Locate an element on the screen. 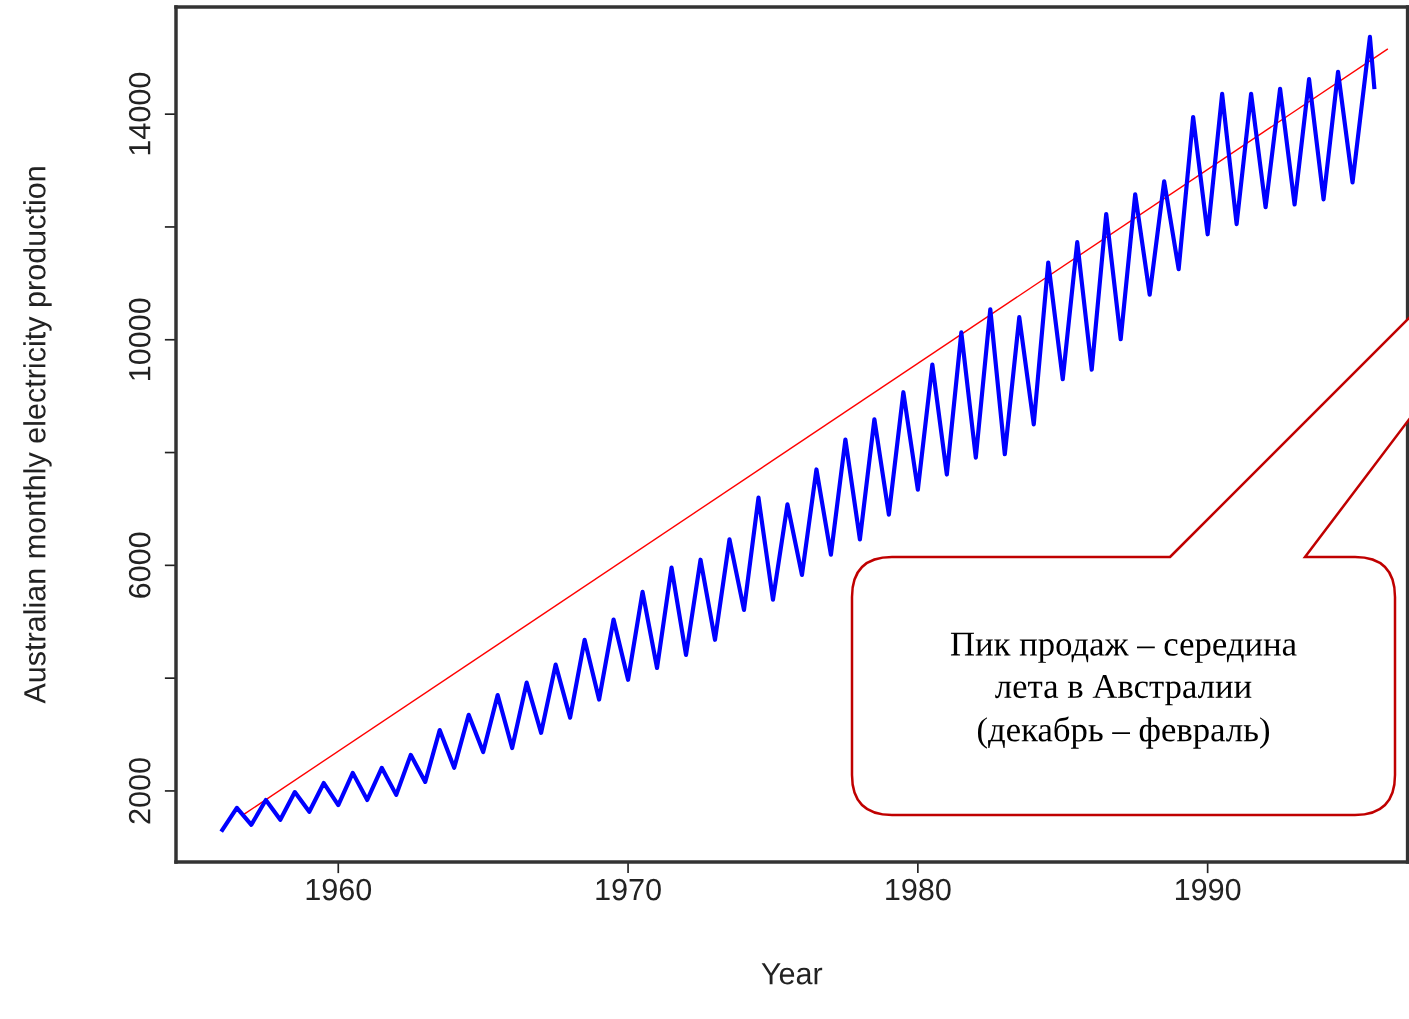  x-tick-label: 1970 is located at coordinates (628, 889).